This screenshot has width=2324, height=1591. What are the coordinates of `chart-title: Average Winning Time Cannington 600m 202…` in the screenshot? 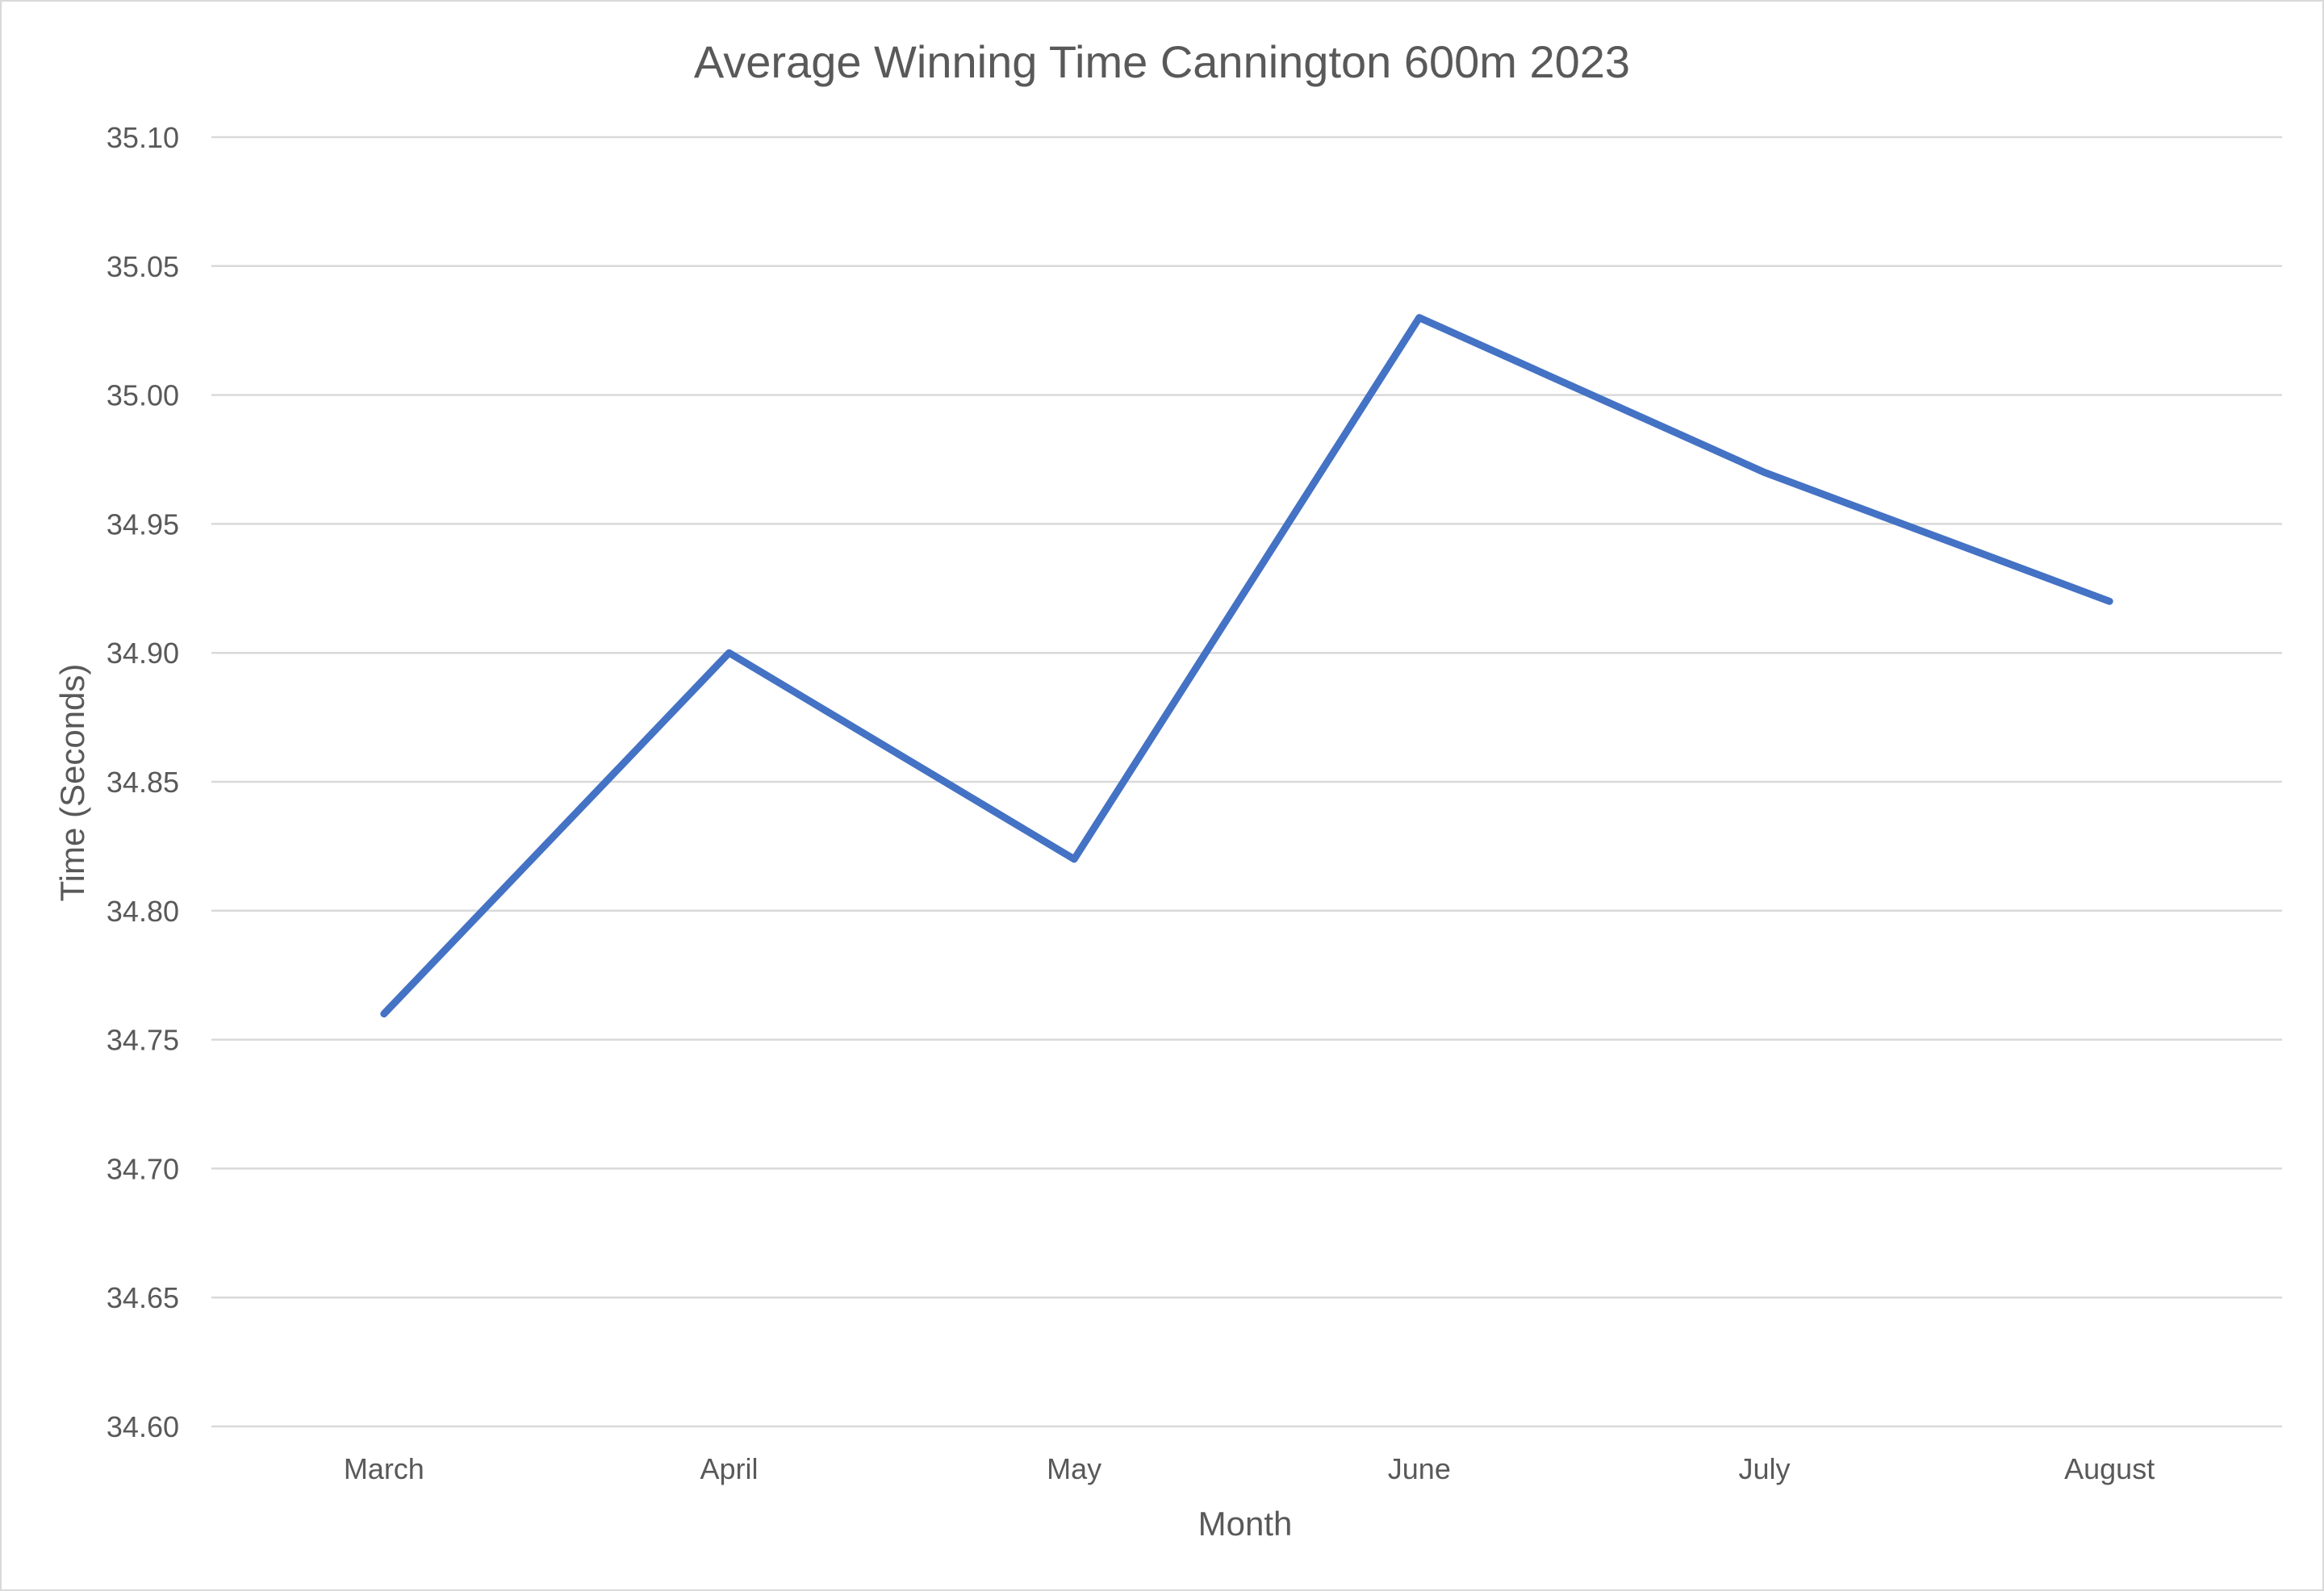 It's located at (1162, 62).